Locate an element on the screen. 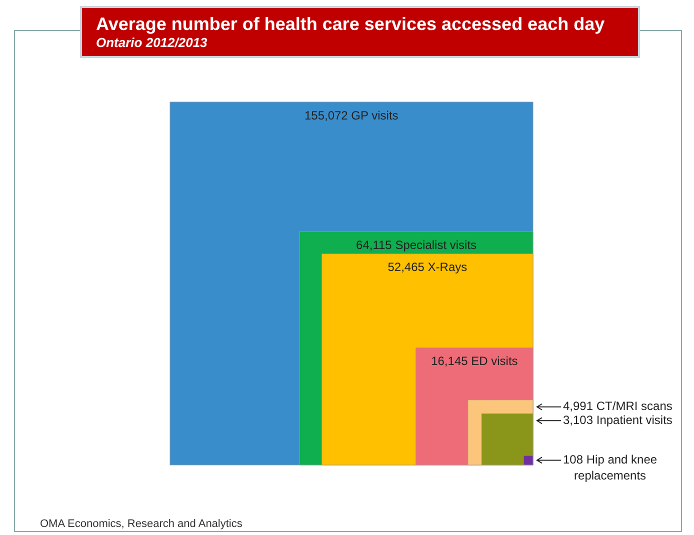 Image resolution: width=694 pixels, height=535 pixels. data-label: 108 is located at coordinates (573, 459).